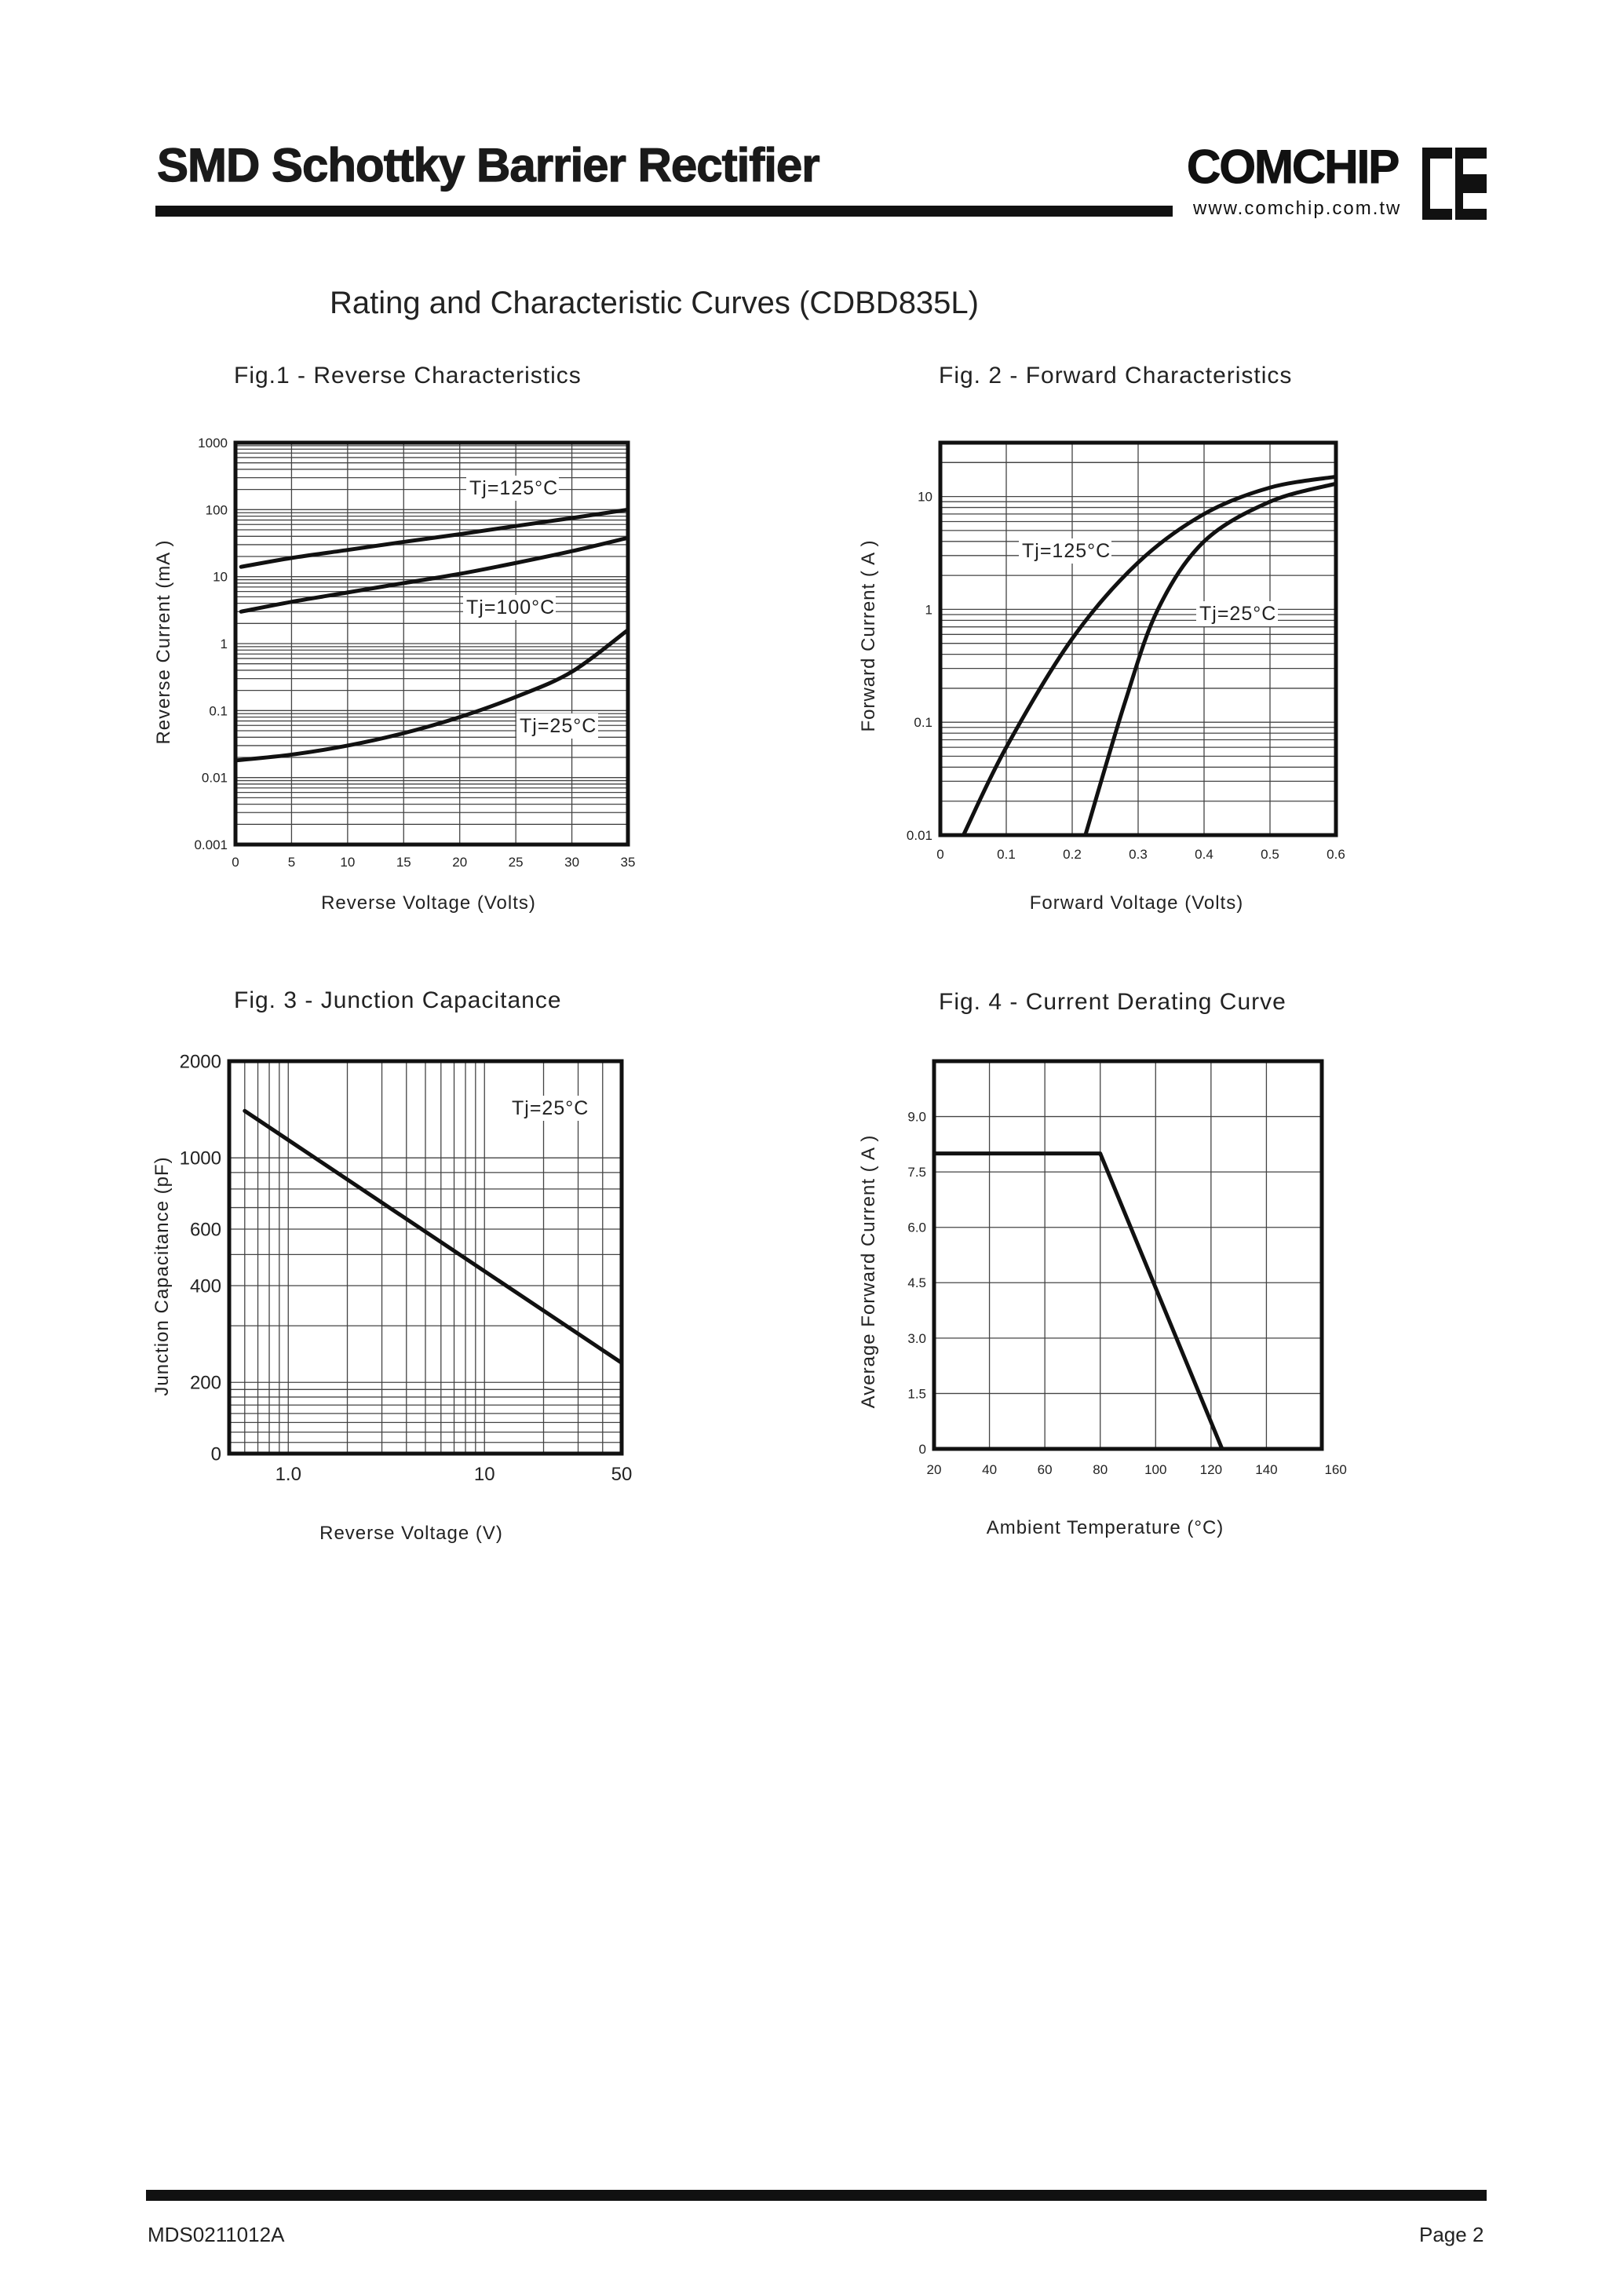 This screenshot has height=2295, width=1624. Describe the element at coordinates (622, 1474) in the screenshot. I see `x-tick-label: 50` at that location.